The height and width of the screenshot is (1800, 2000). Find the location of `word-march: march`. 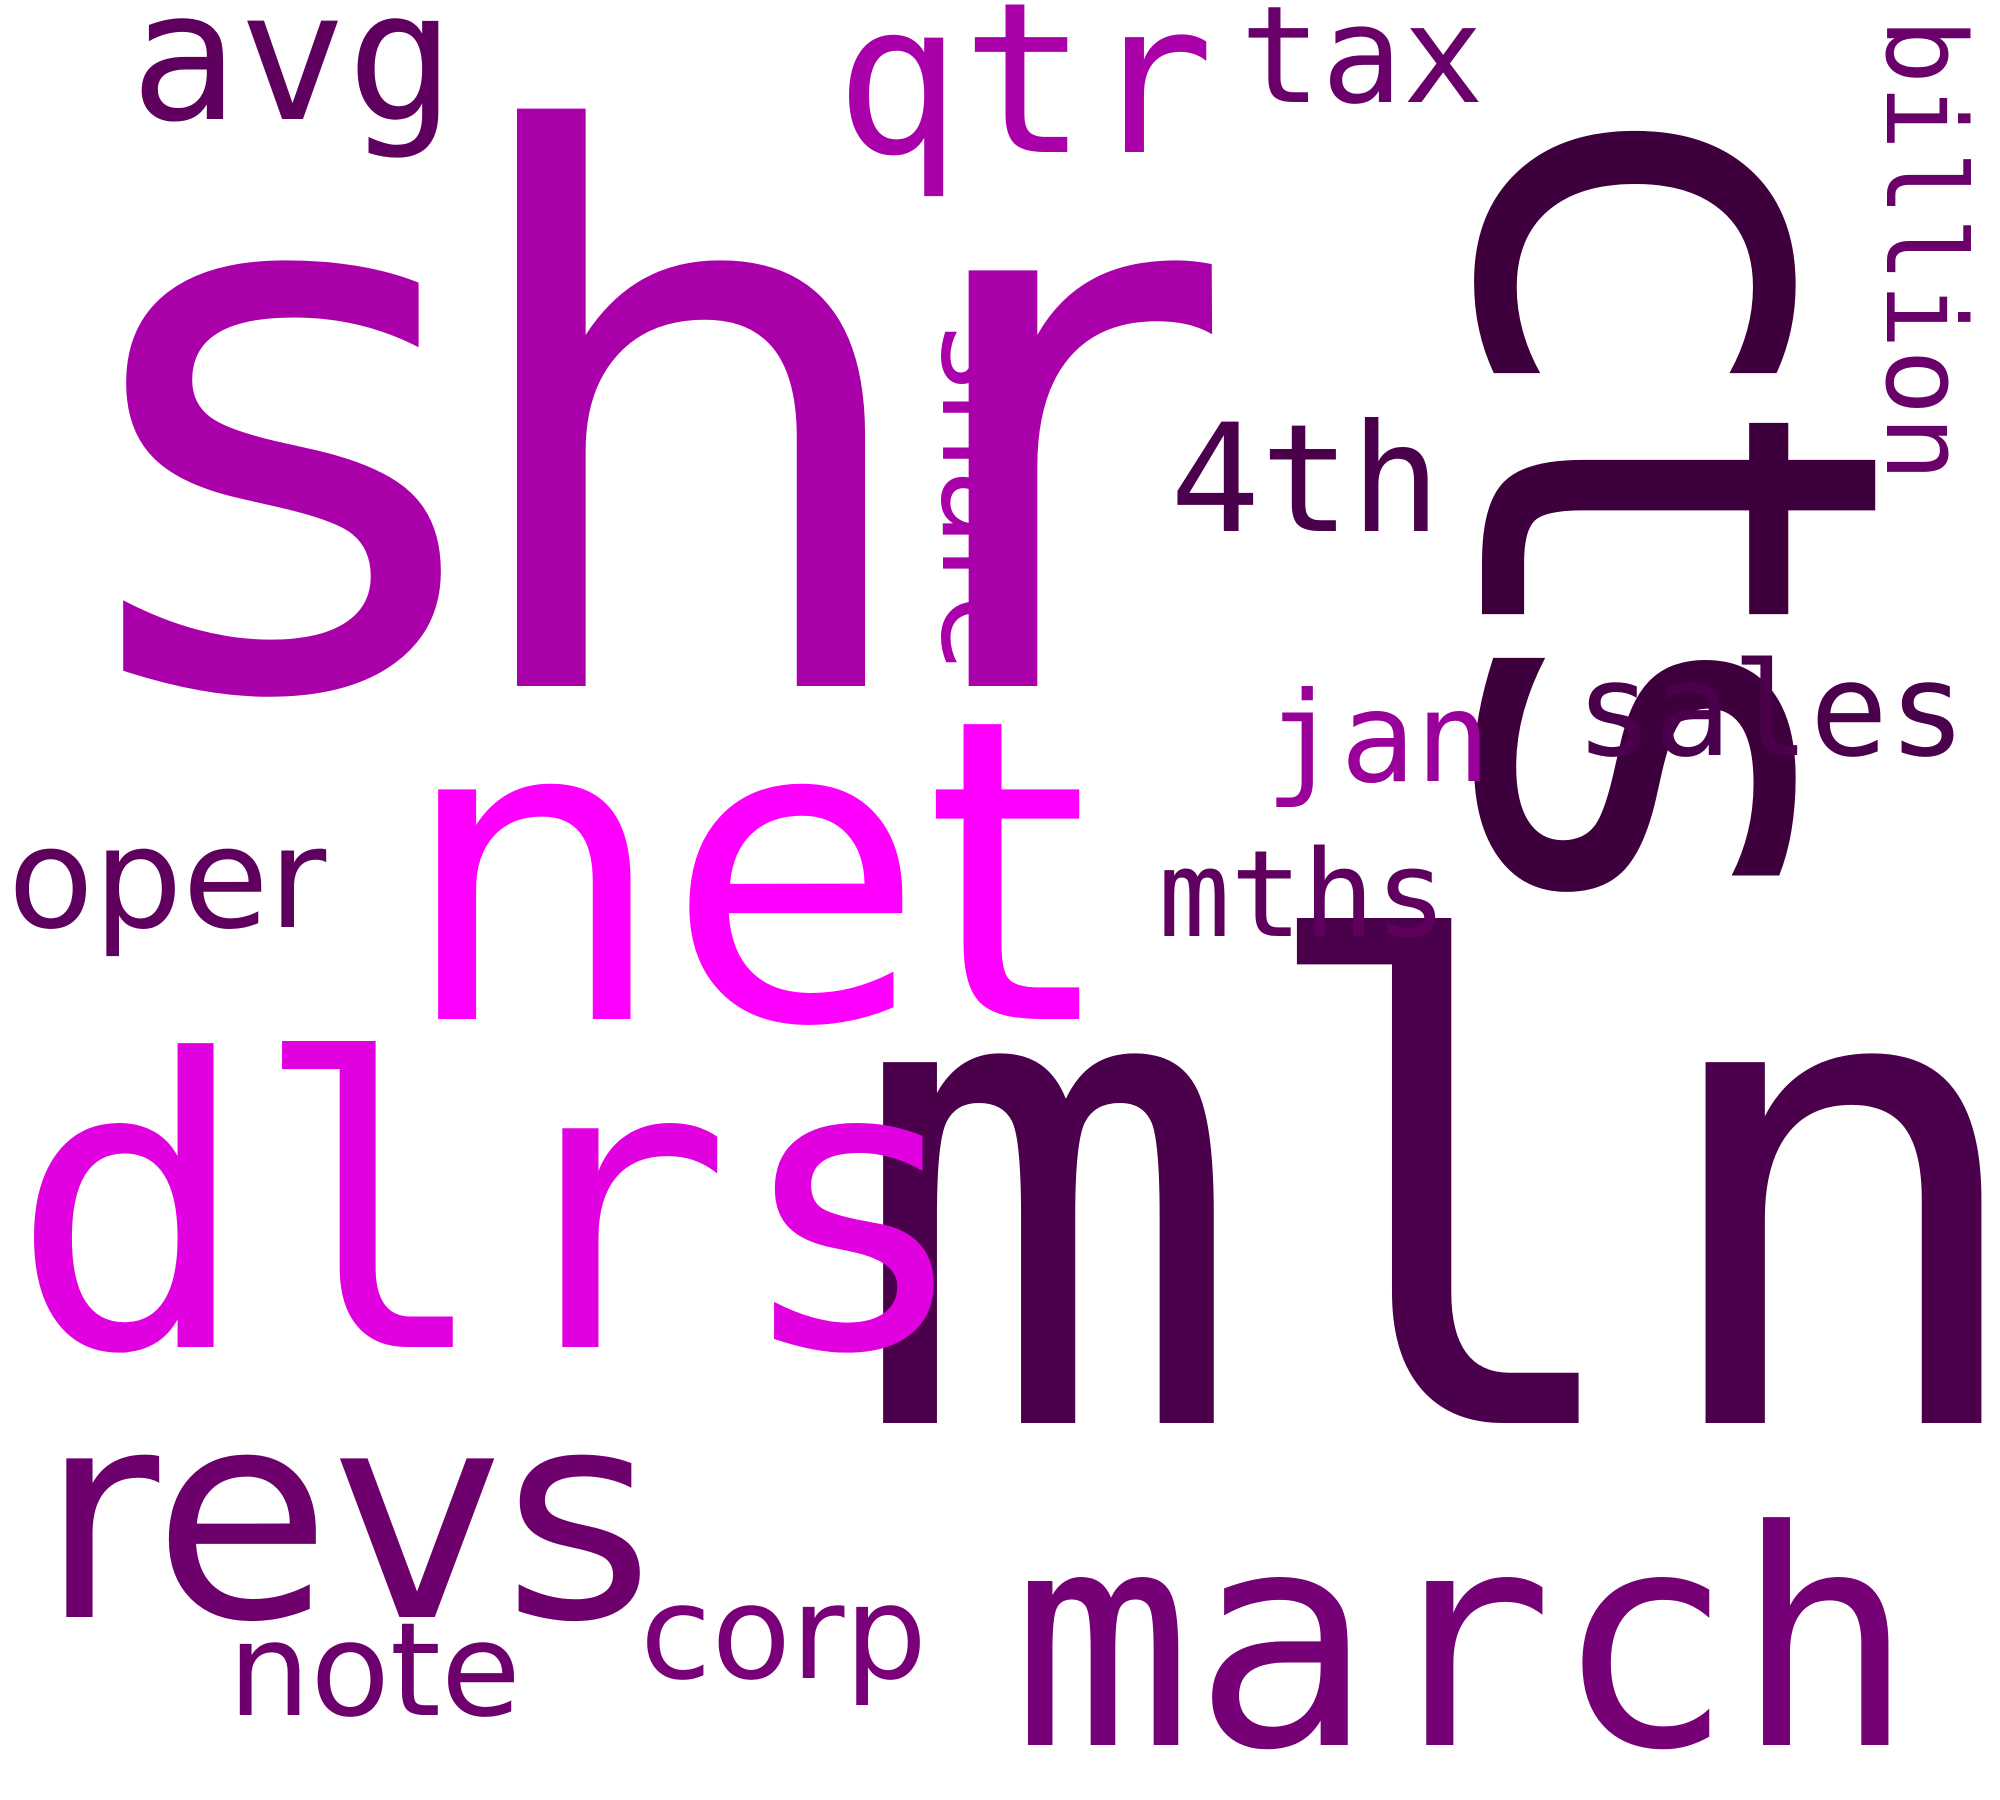

word-march: march is located at coordinates (1464, 1633).